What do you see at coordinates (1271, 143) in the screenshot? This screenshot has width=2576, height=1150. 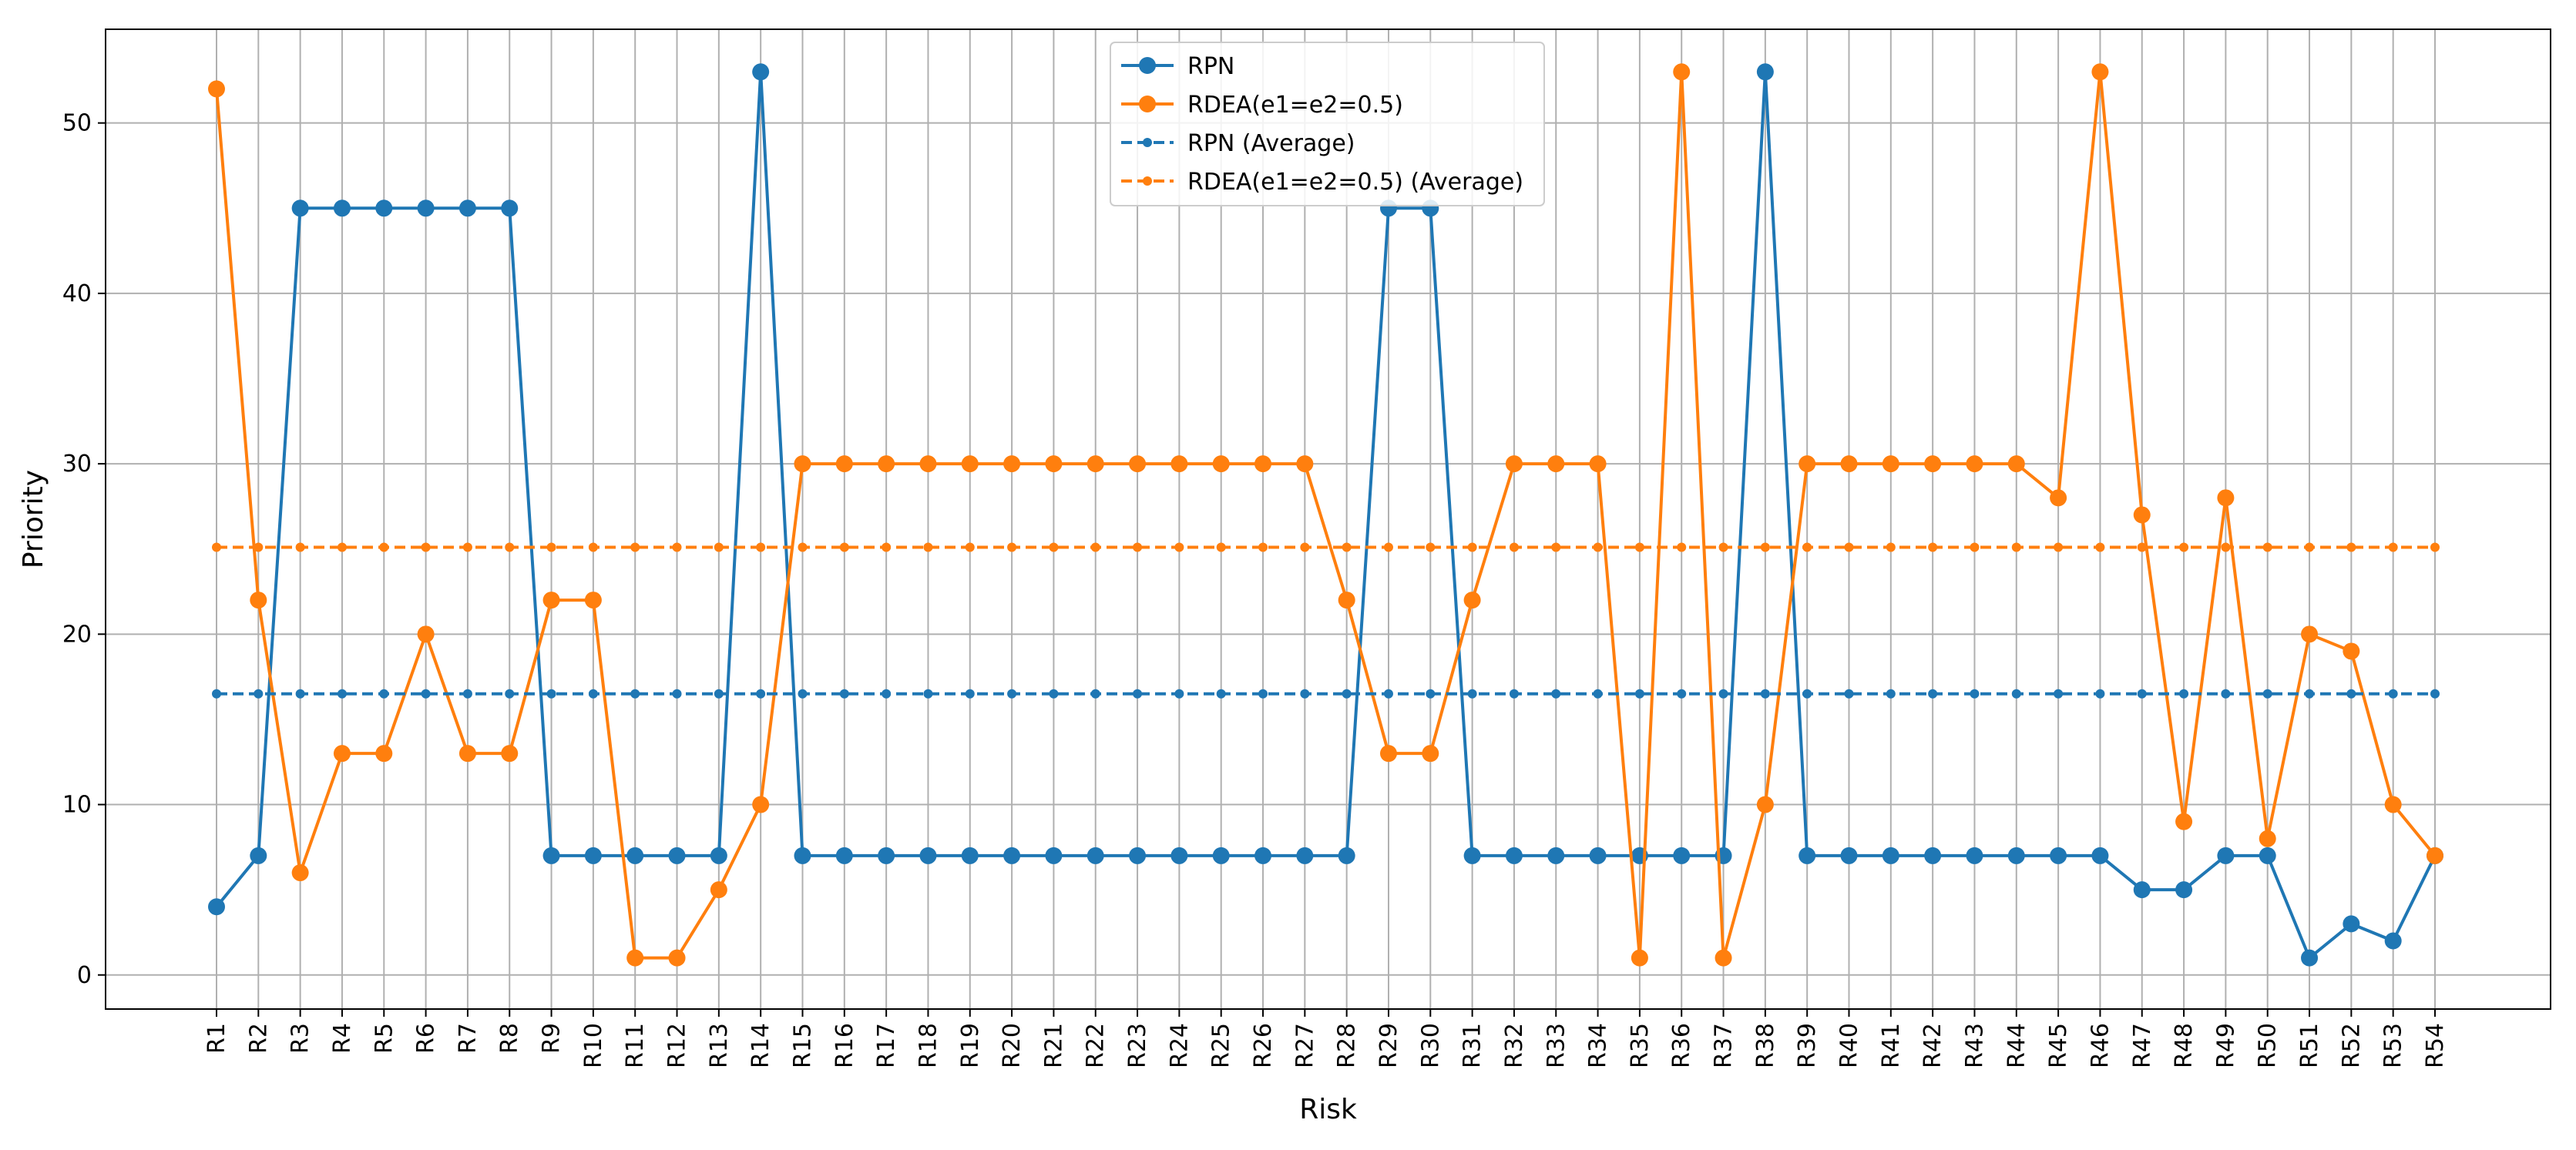 I see `legend-label: RPN (Average)` at bounding box center [1271, 143].